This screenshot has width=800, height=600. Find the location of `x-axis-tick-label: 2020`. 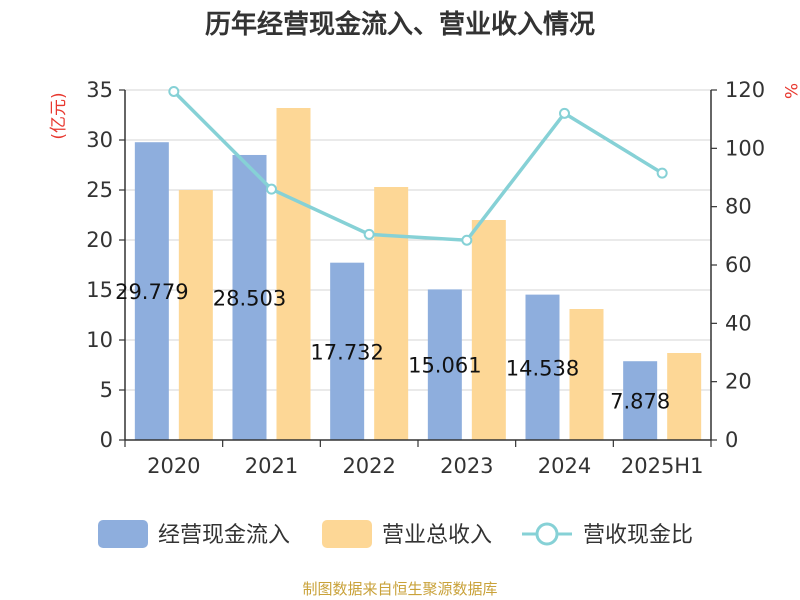

x-axis-tick-label: 2020 is located at coordinates (173, 466).